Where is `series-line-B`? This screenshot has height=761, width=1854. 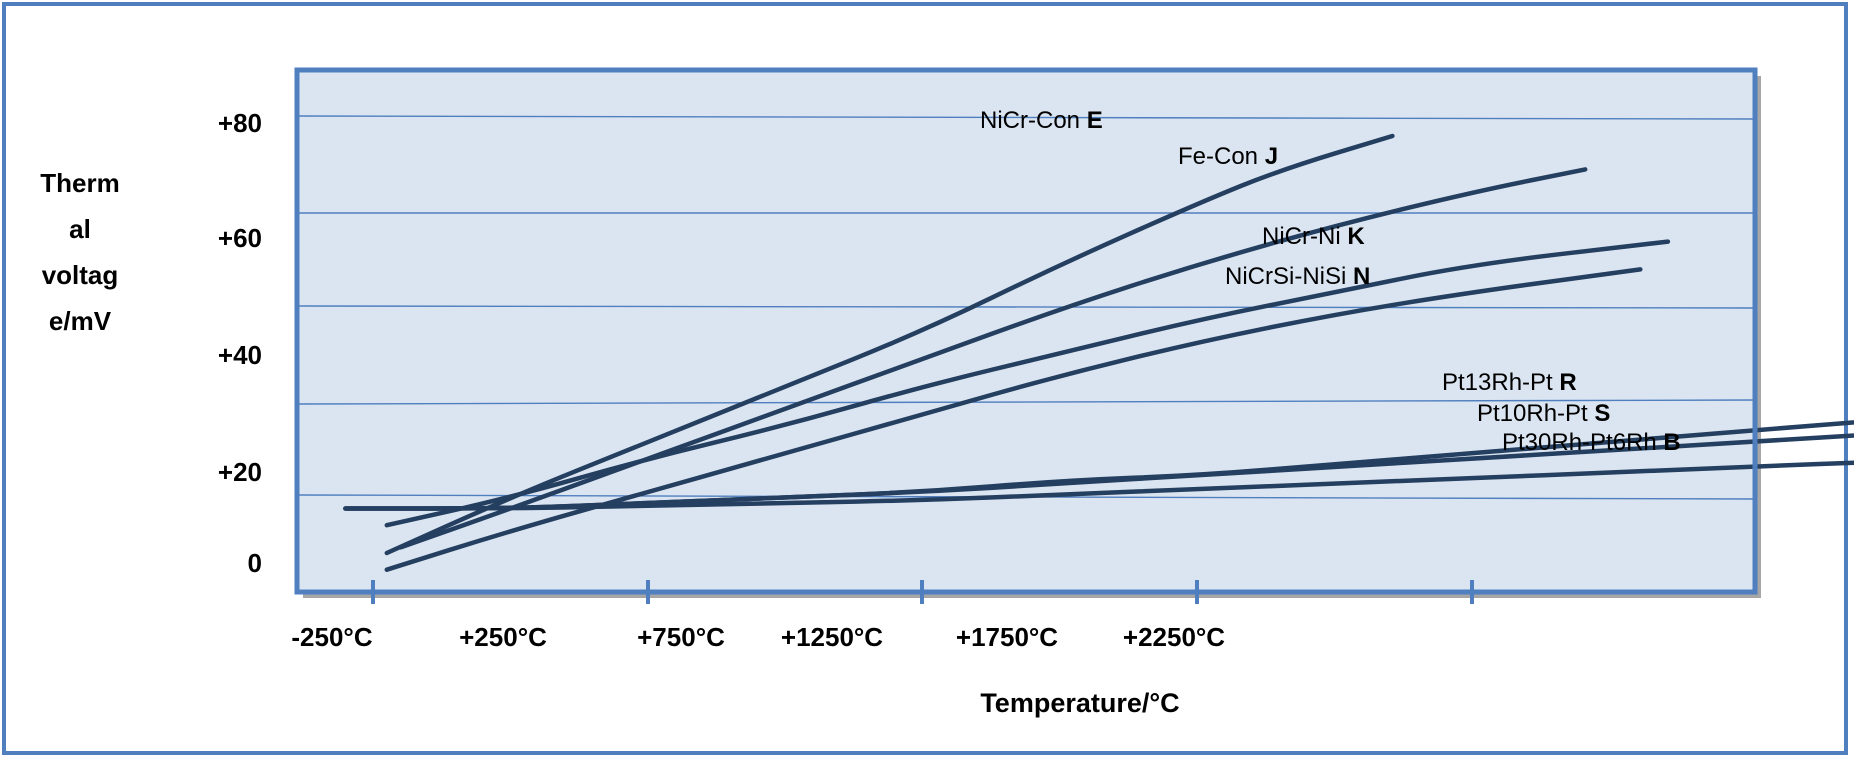
series-line-B is located at coordinates (1098, 485).